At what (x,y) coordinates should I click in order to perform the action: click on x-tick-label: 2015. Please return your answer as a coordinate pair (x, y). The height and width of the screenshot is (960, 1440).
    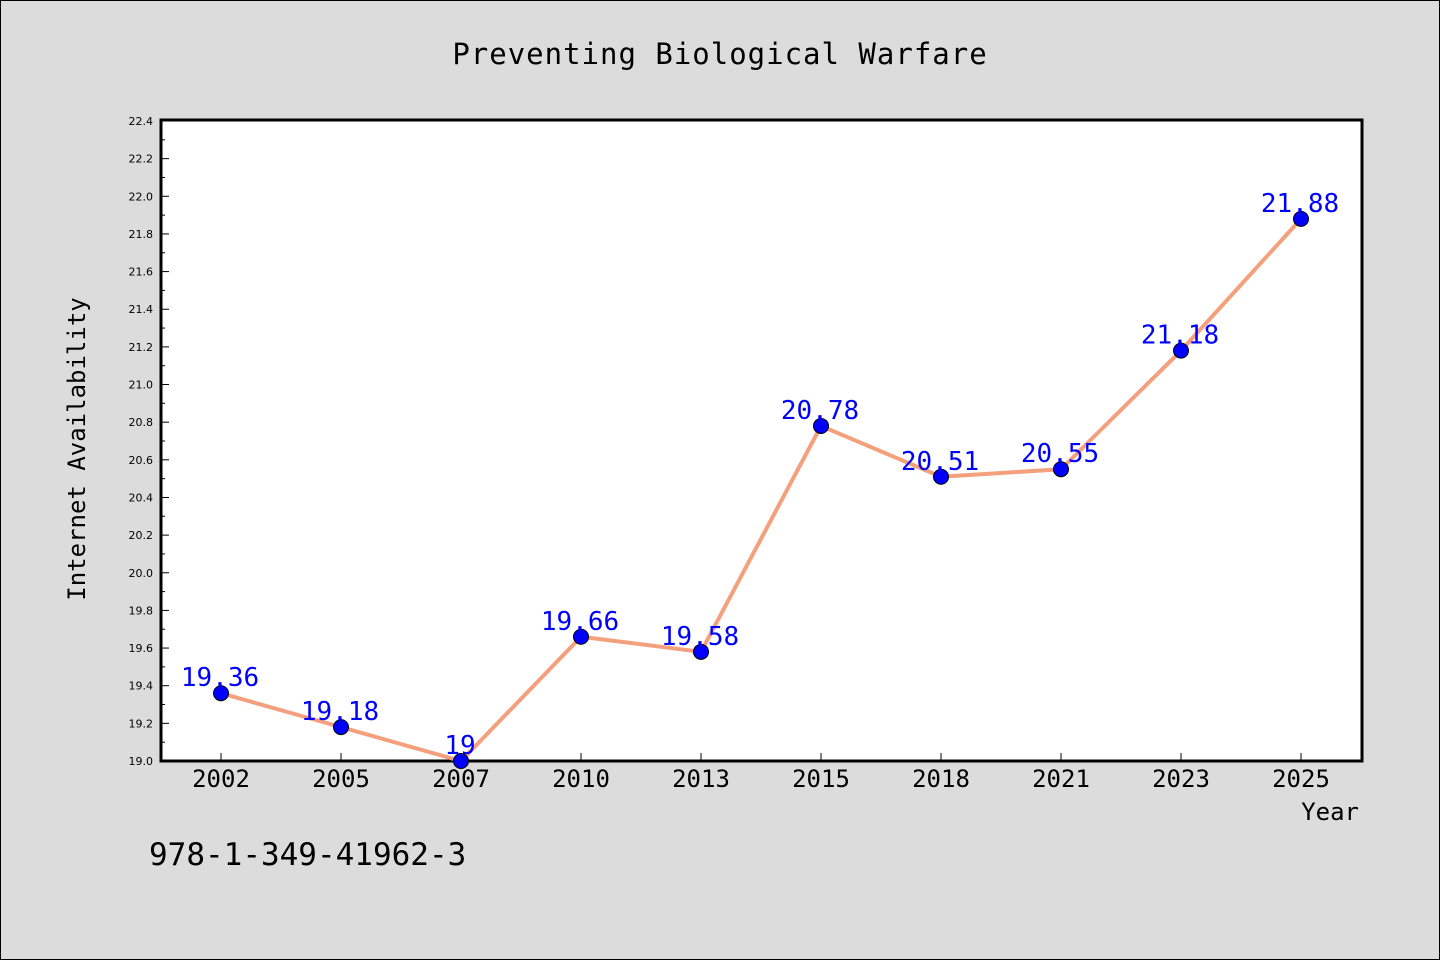
    Looking at the image, I should click on (821, 779).